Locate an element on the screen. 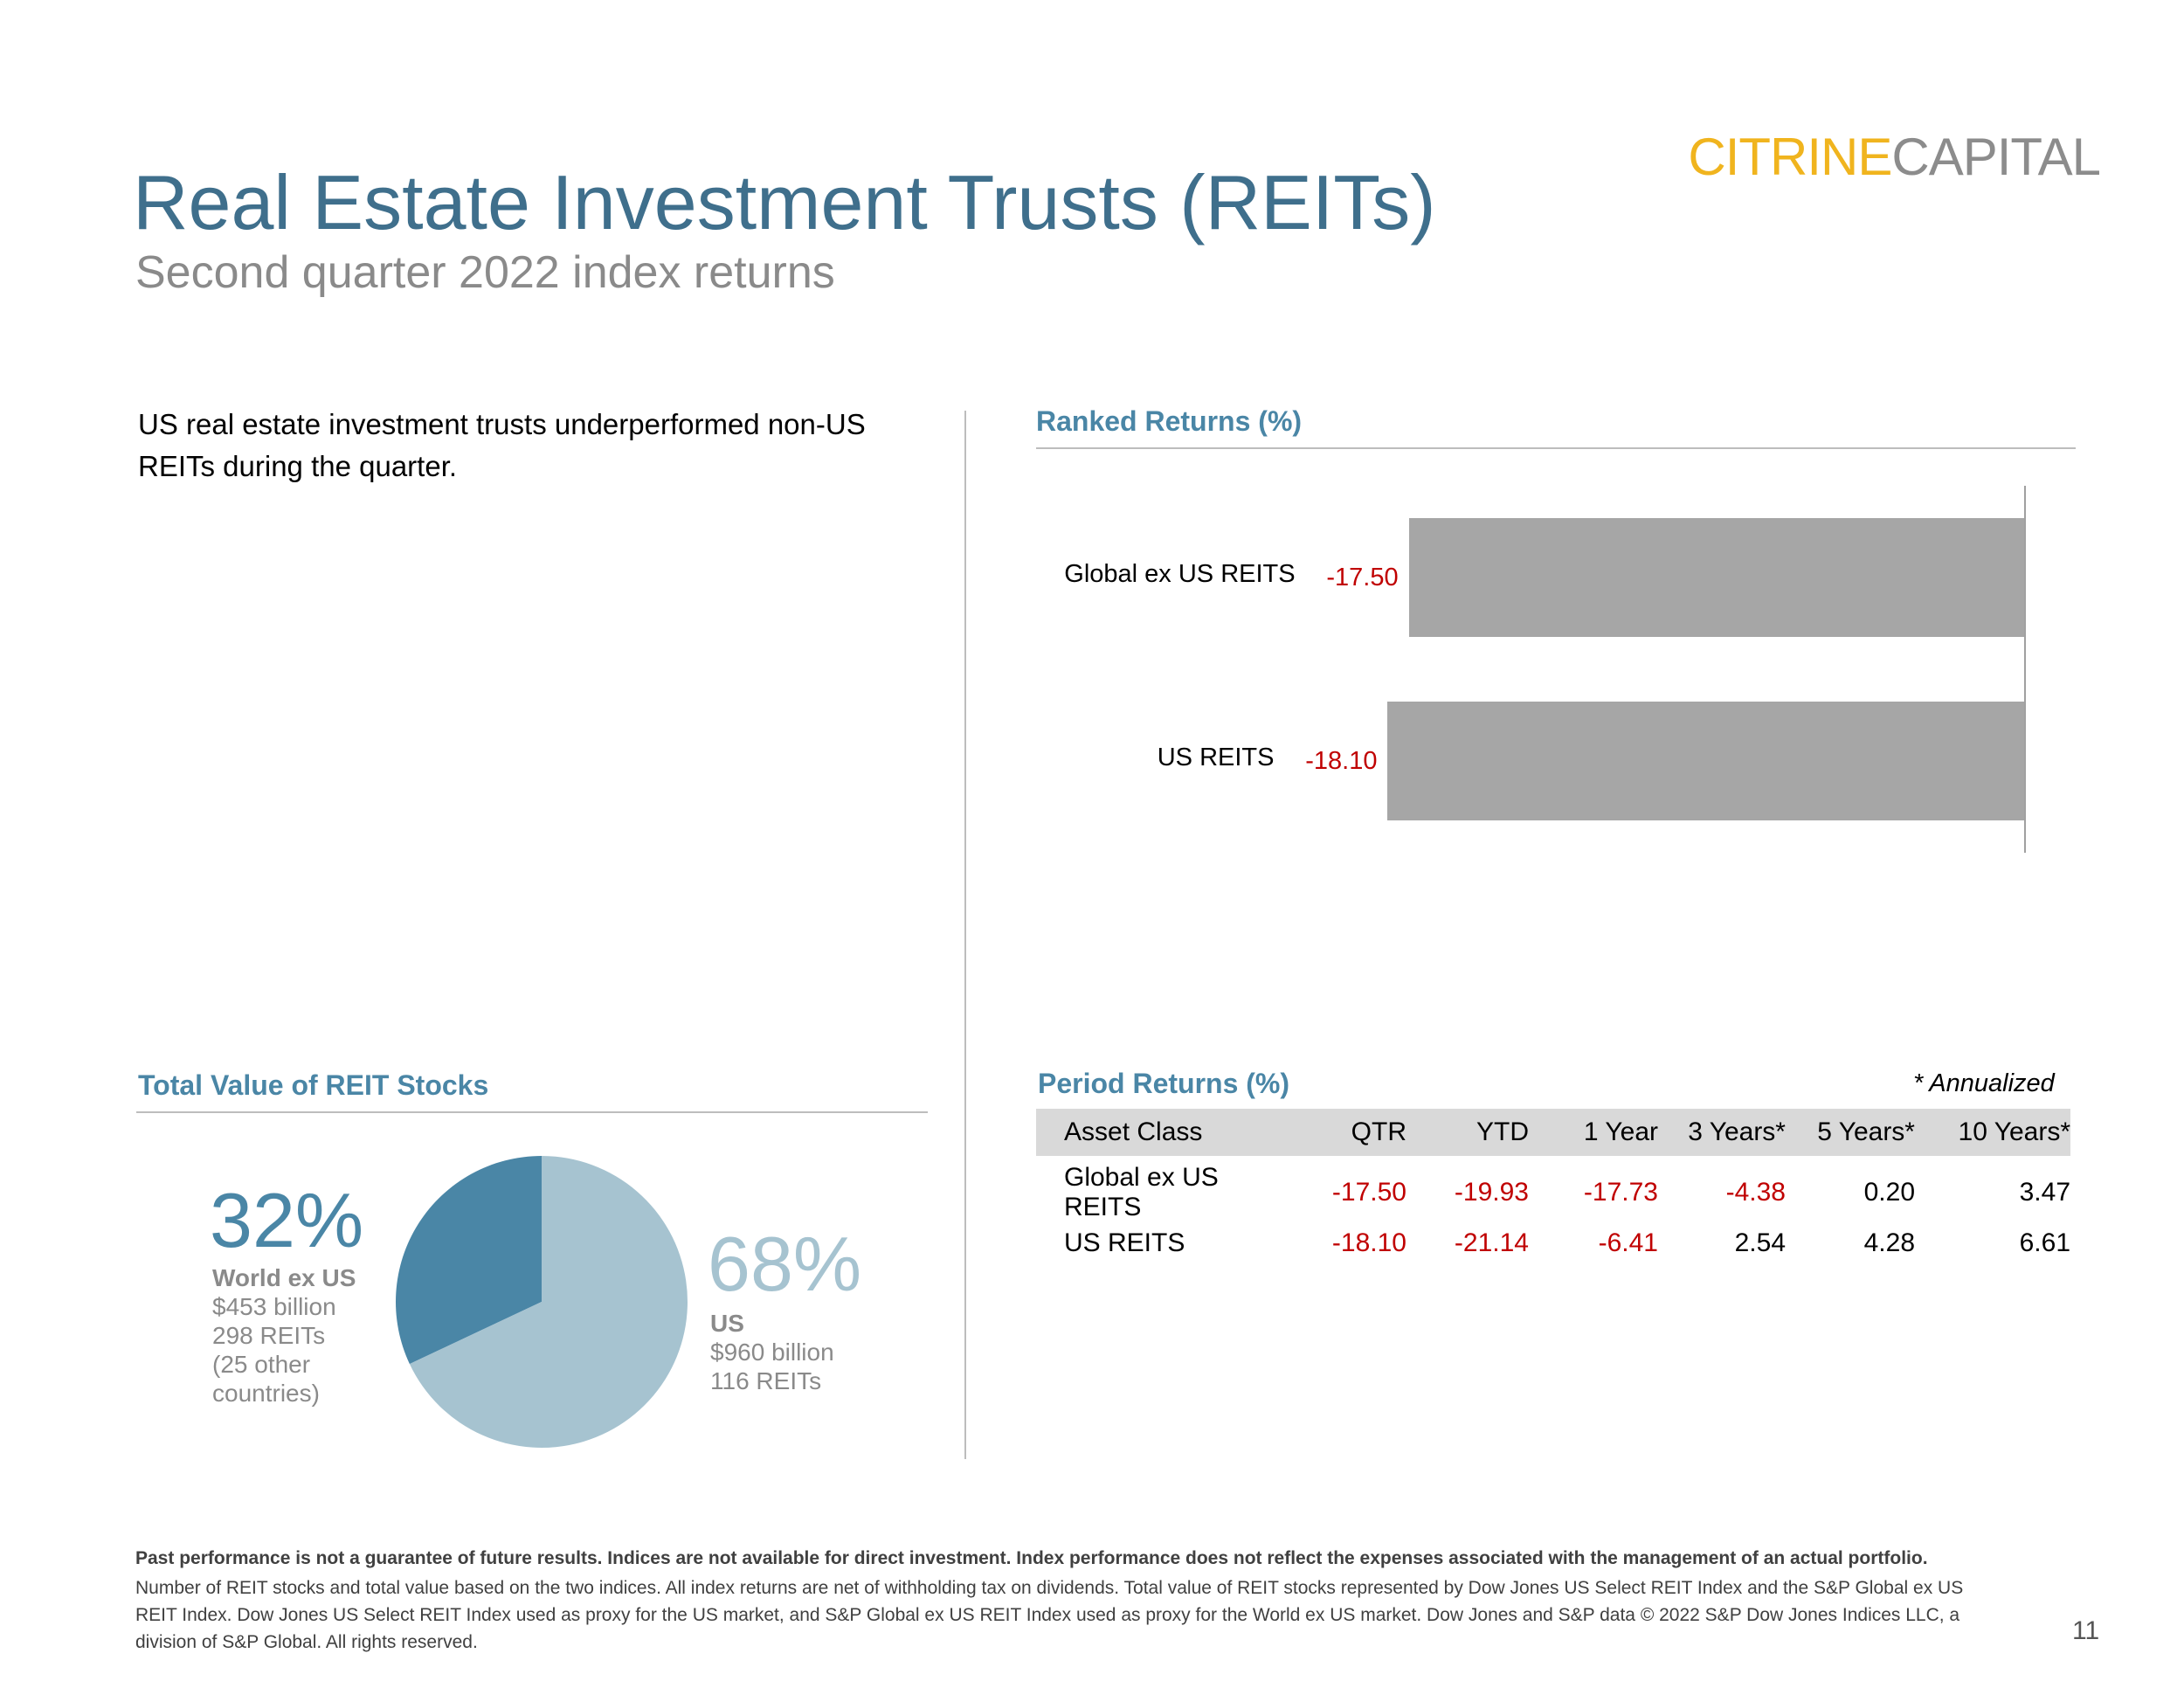  col-header-qtr: QTR is located at coordinates (1352, 1132).